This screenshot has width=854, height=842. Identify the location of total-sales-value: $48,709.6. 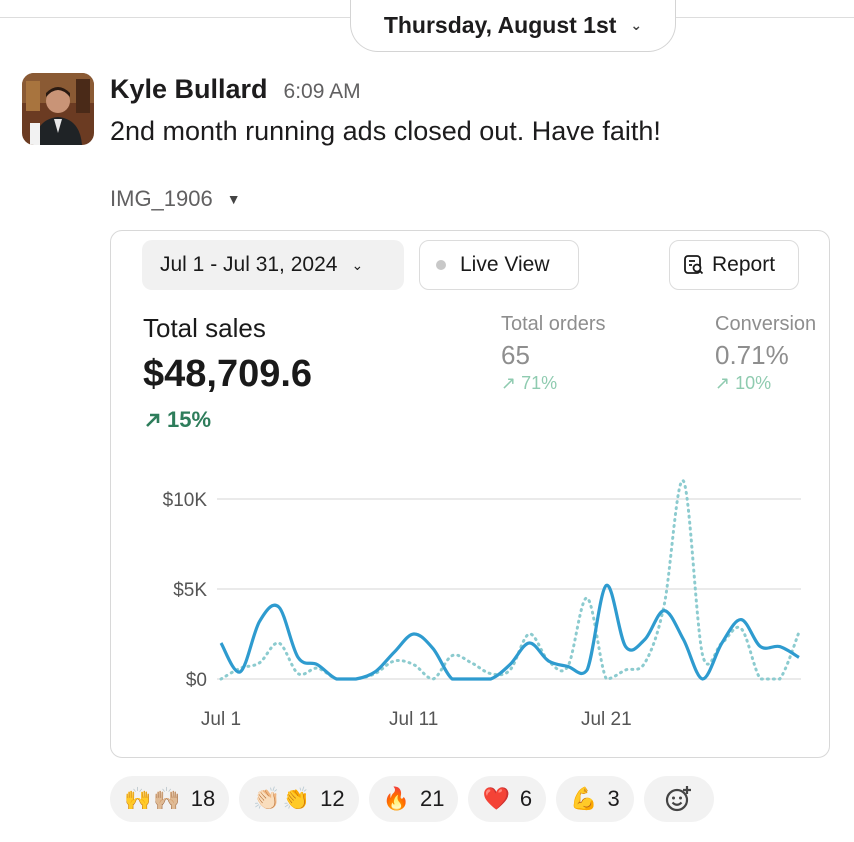
(228, 374).